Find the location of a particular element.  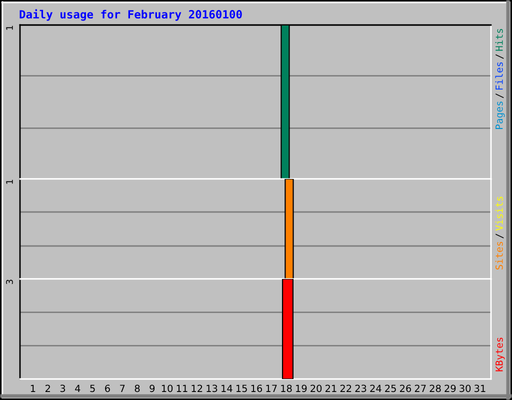

legend-label: Pages is located at coordinates (500, 115).